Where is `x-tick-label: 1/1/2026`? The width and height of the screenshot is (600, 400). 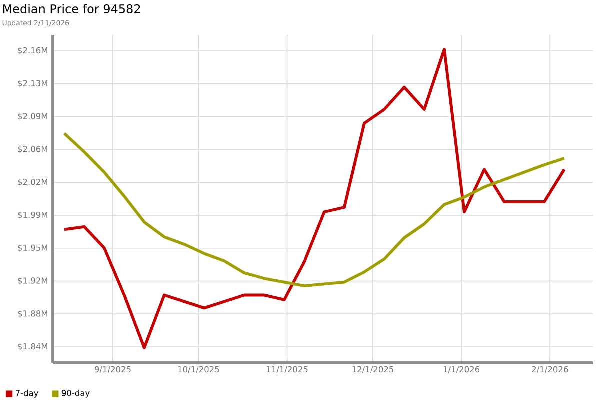
x-tick-label: 1/1/2026 is located at coordinates (462, 370).